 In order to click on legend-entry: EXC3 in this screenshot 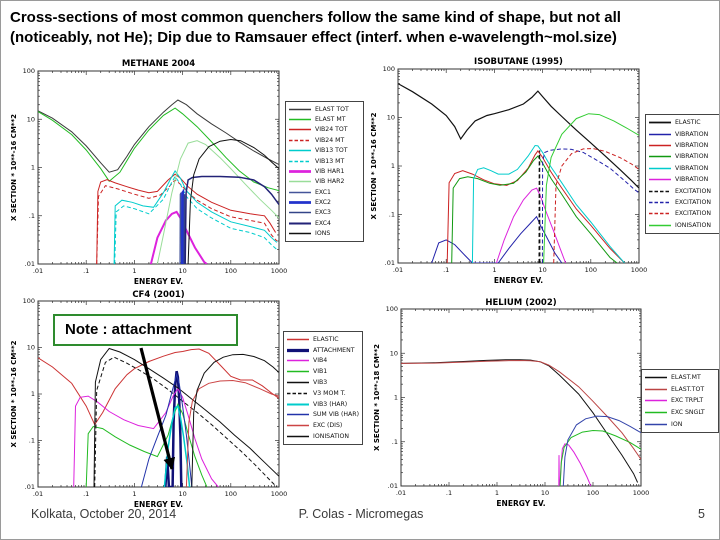, I will do `click(324, 212)`.